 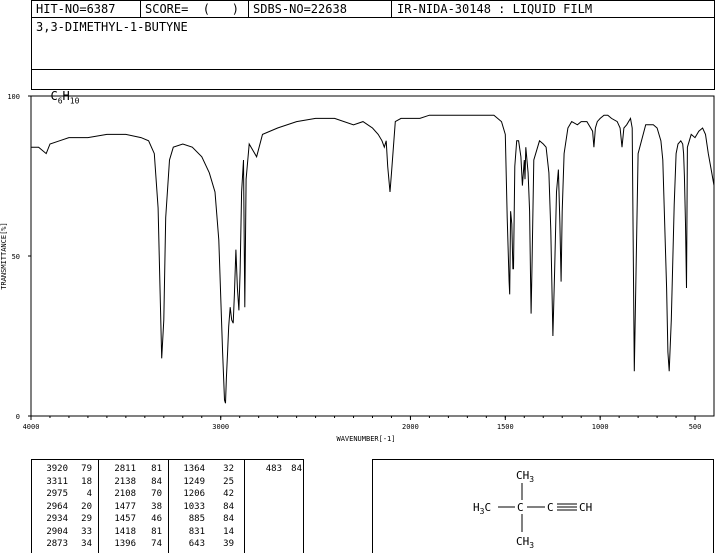 What do you see at coordinates (89, 494) in the screenshot?
I see `peak-transmittance: 4` at bounding box center [89, 494].